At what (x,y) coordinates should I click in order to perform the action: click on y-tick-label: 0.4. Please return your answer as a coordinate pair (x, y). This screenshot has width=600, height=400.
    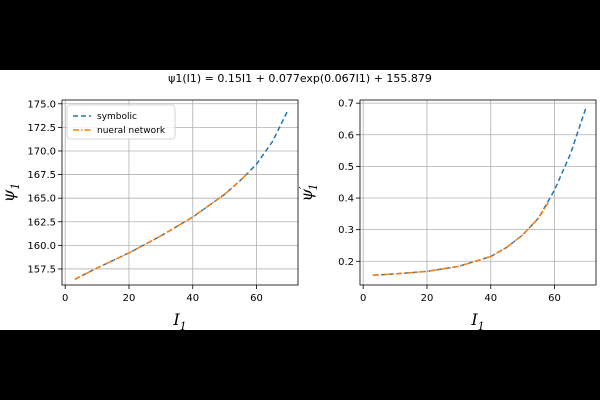
    Looking at the image, I should click on (346, 199).